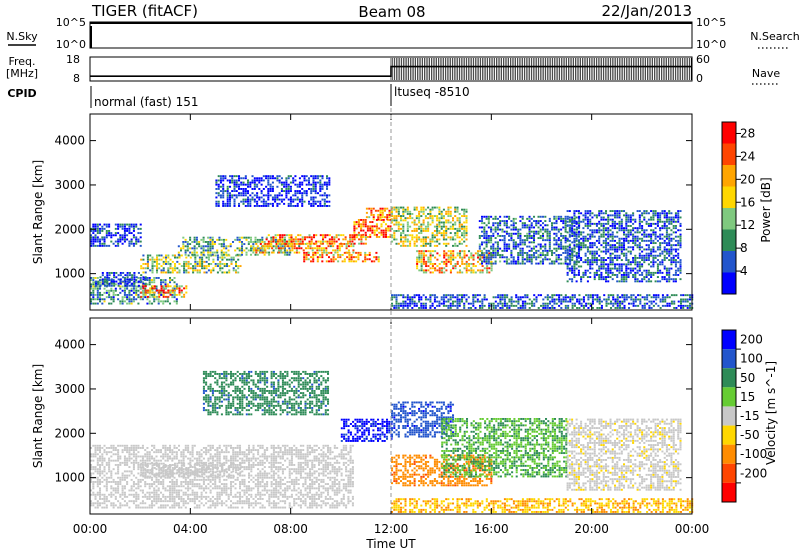 The width and height of the screenshot is (800, 554). What do you see at coordinates (711, 44) in the screenshot?
I see `nsearch-tick-bottom: 10^0` at bounding box center [711, 44].